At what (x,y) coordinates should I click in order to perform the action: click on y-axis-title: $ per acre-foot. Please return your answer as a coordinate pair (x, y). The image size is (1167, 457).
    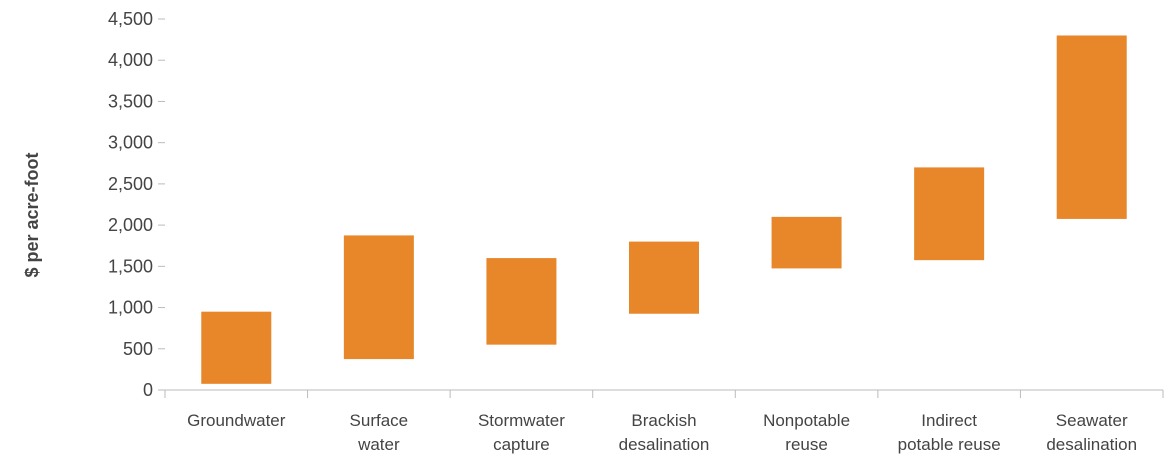
    Looking at the image, I should click on (32, 214).